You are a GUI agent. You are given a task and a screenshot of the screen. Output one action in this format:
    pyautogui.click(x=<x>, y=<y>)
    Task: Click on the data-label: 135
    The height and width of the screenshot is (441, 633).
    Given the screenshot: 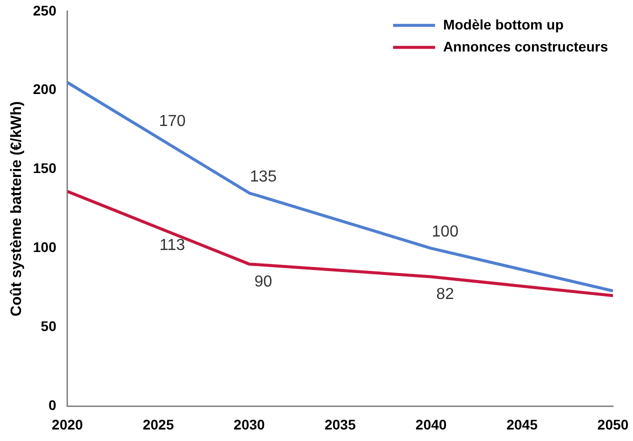 What is the action you would take?
    pyautogui.click(x=263, y=177)
    